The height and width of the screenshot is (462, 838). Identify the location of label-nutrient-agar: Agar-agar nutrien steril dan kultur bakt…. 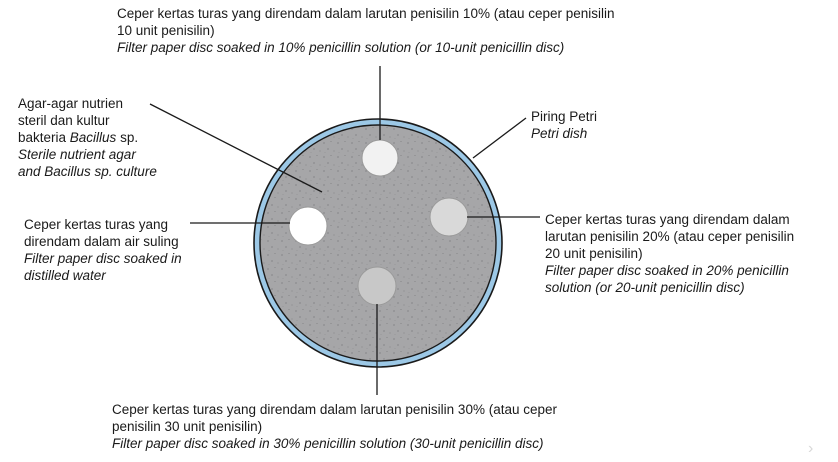
(87, 137).